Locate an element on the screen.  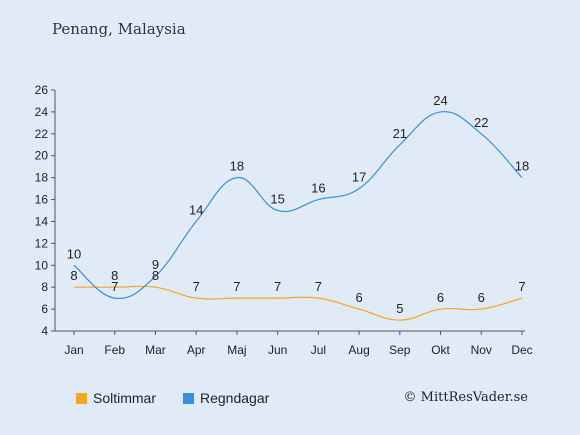
x-tick-label: Sep is located at coordinates (400, 350).